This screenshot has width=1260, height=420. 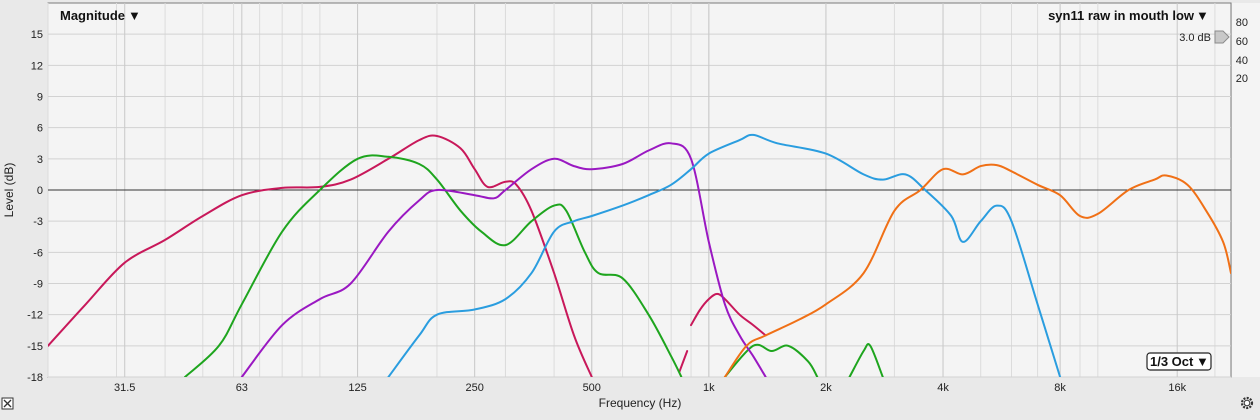 I want to click on close-icon, so click(x=7, y=403).